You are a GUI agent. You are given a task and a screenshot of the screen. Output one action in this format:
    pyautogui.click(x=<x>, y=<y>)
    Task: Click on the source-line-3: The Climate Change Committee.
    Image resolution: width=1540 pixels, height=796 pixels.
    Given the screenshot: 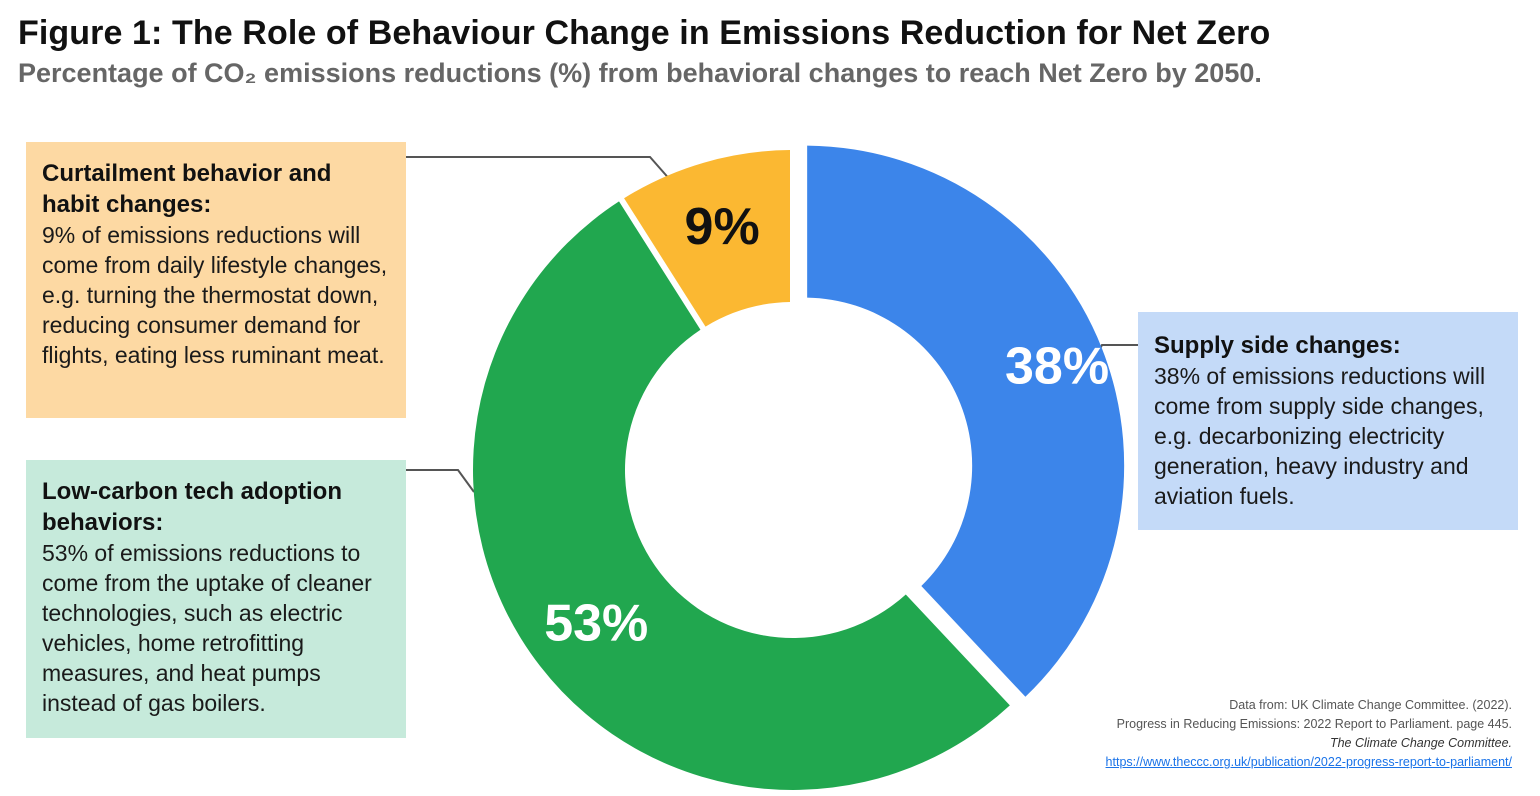 What is the action you would take?
    pyautogui.click(x=1420, y=743)
    